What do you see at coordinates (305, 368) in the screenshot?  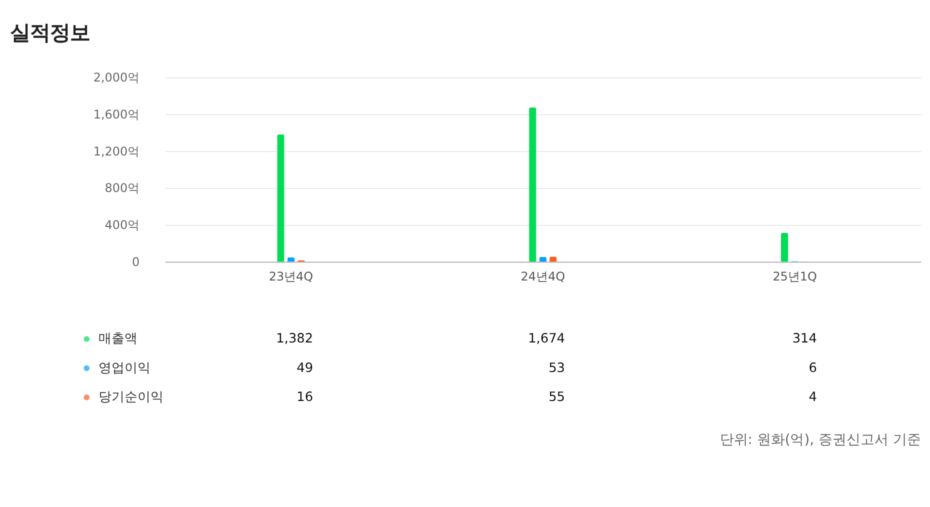 I see `data-label: 49` at bounding box center [305, 368].